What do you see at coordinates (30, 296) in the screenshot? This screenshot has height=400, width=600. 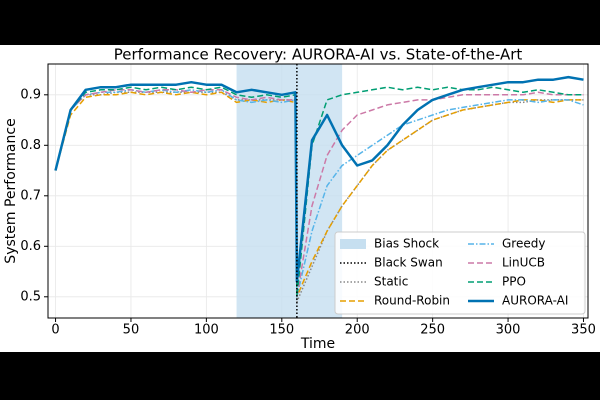 I see `y-tick-label: 0.5` at bounding box center [30, 296].